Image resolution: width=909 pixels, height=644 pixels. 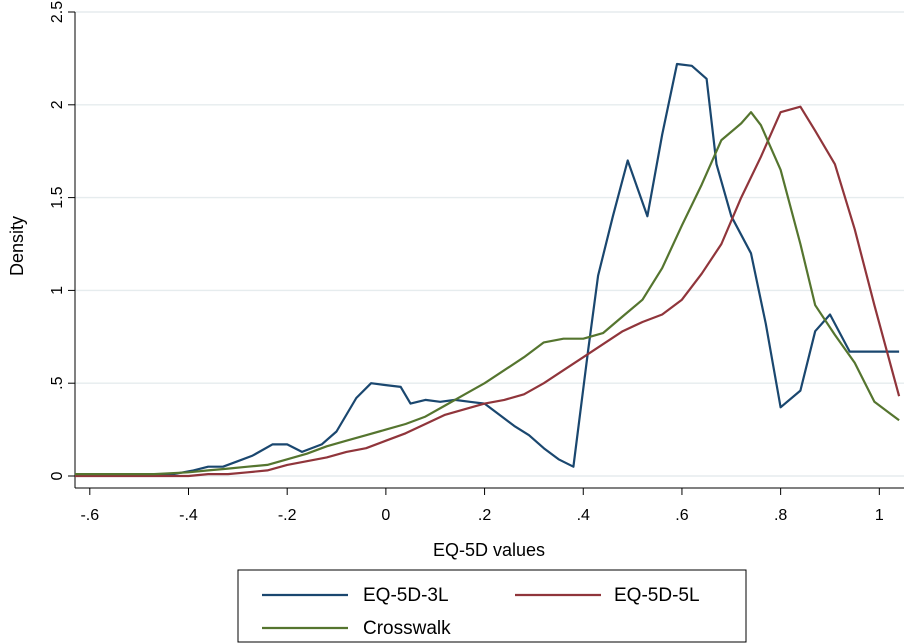 What do you see at coordinates (879, 515) in the screenshot?
I see `x-tick-label: 1` at bounding box center [879, 515].